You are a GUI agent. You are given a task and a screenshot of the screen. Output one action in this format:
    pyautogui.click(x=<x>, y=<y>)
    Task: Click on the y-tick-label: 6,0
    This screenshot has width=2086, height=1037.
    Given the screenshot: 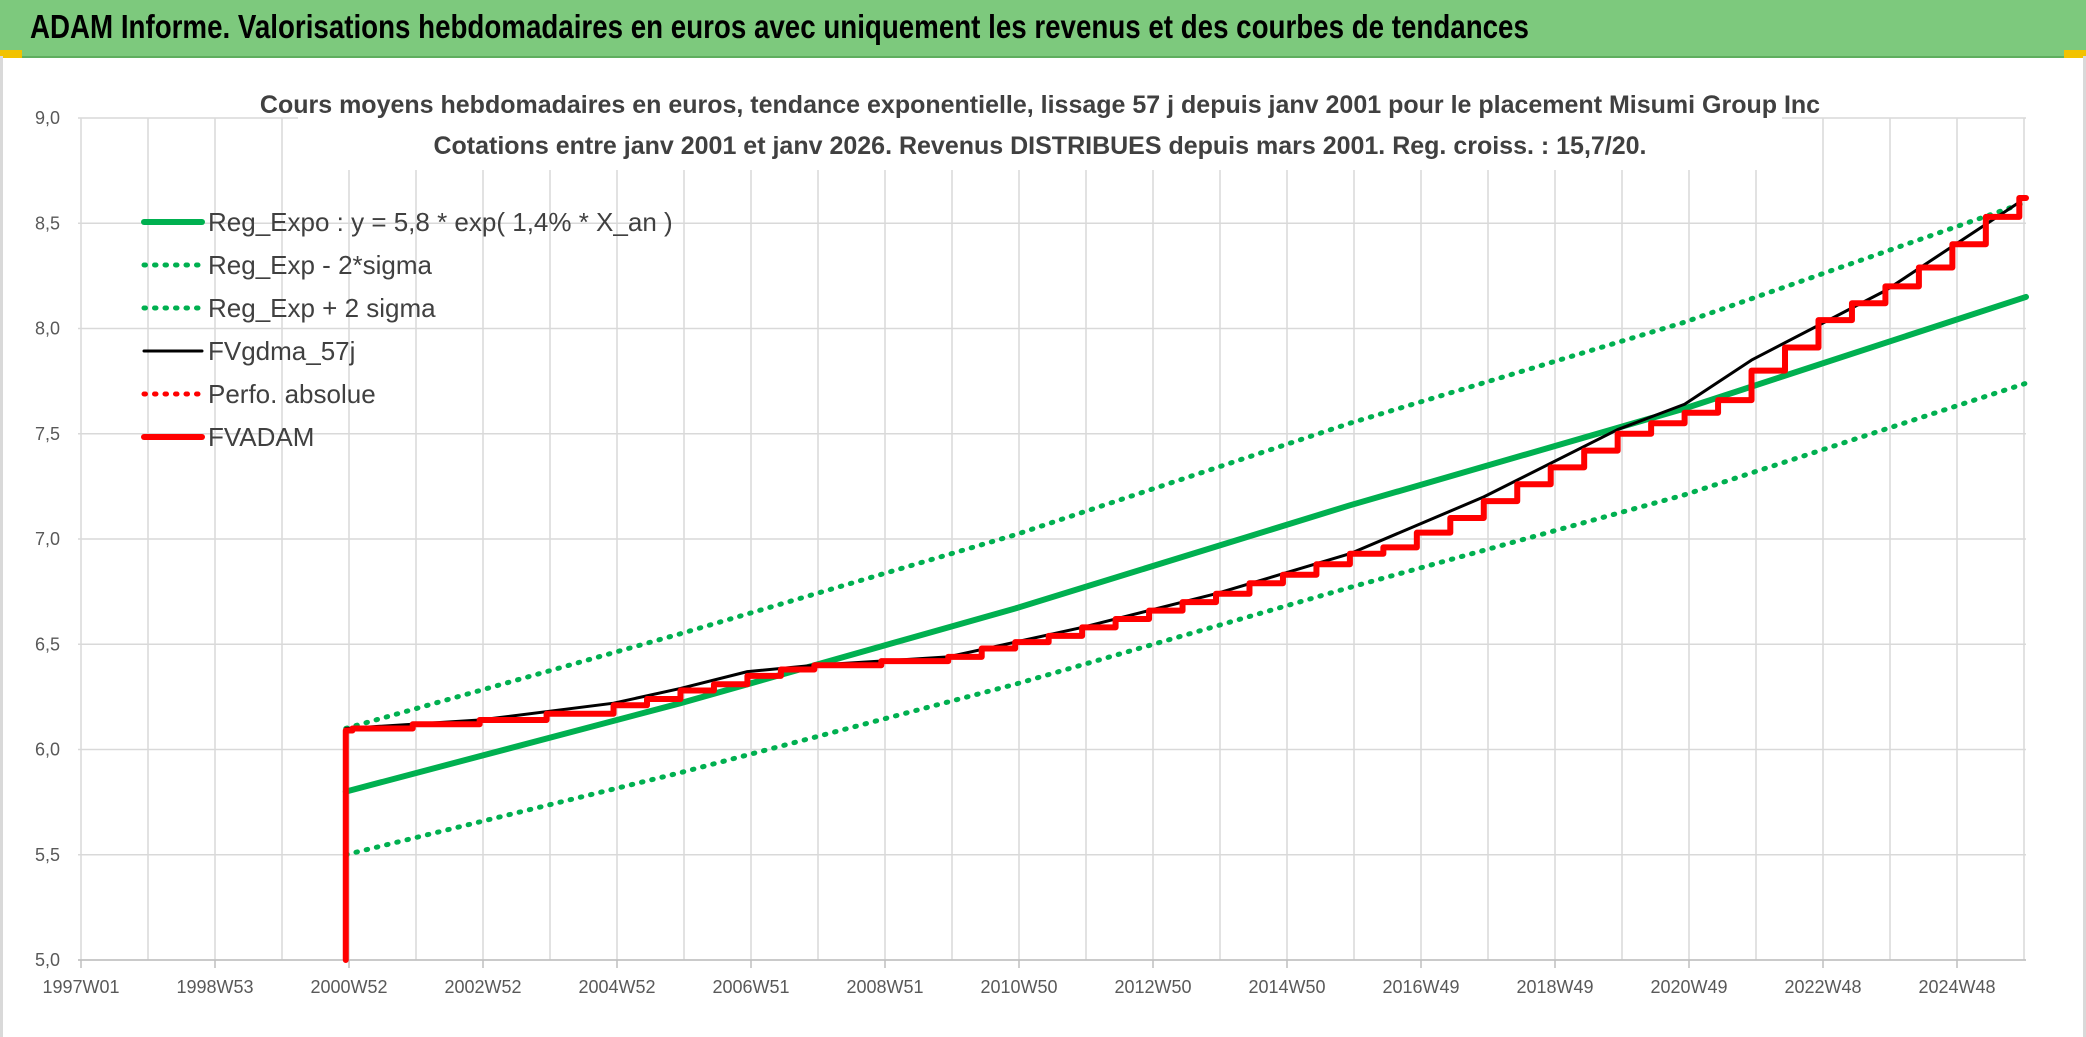 What is the action you would take?
    pyautogui.click(x=47, y=750)
    